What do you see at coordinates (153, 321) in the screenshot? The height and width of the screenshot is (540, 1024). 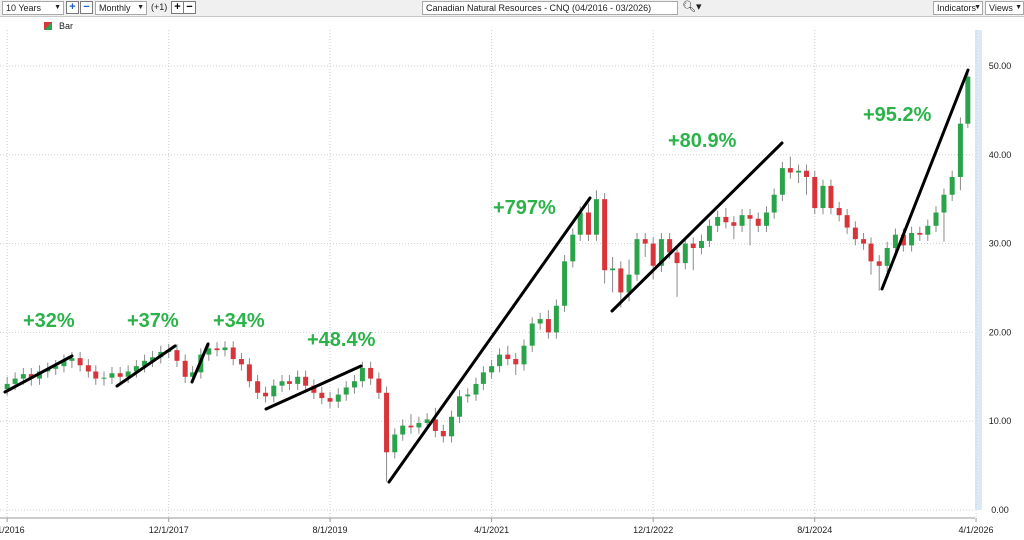 I see `annotation: +37%` at bounding box center [153, 321].